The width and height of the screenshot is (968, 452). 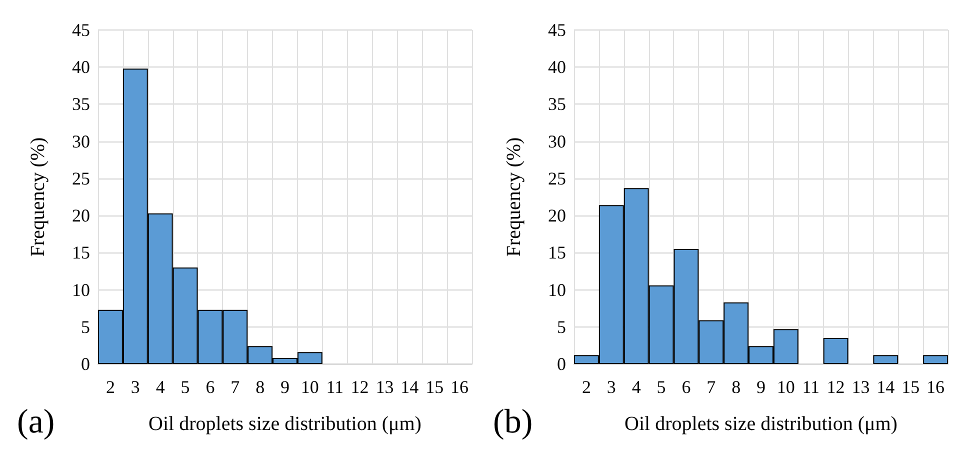 What do you see at coordinates (513, 422) in the screenshot?
I see `text: (b)` at bounding box center [513, 422].